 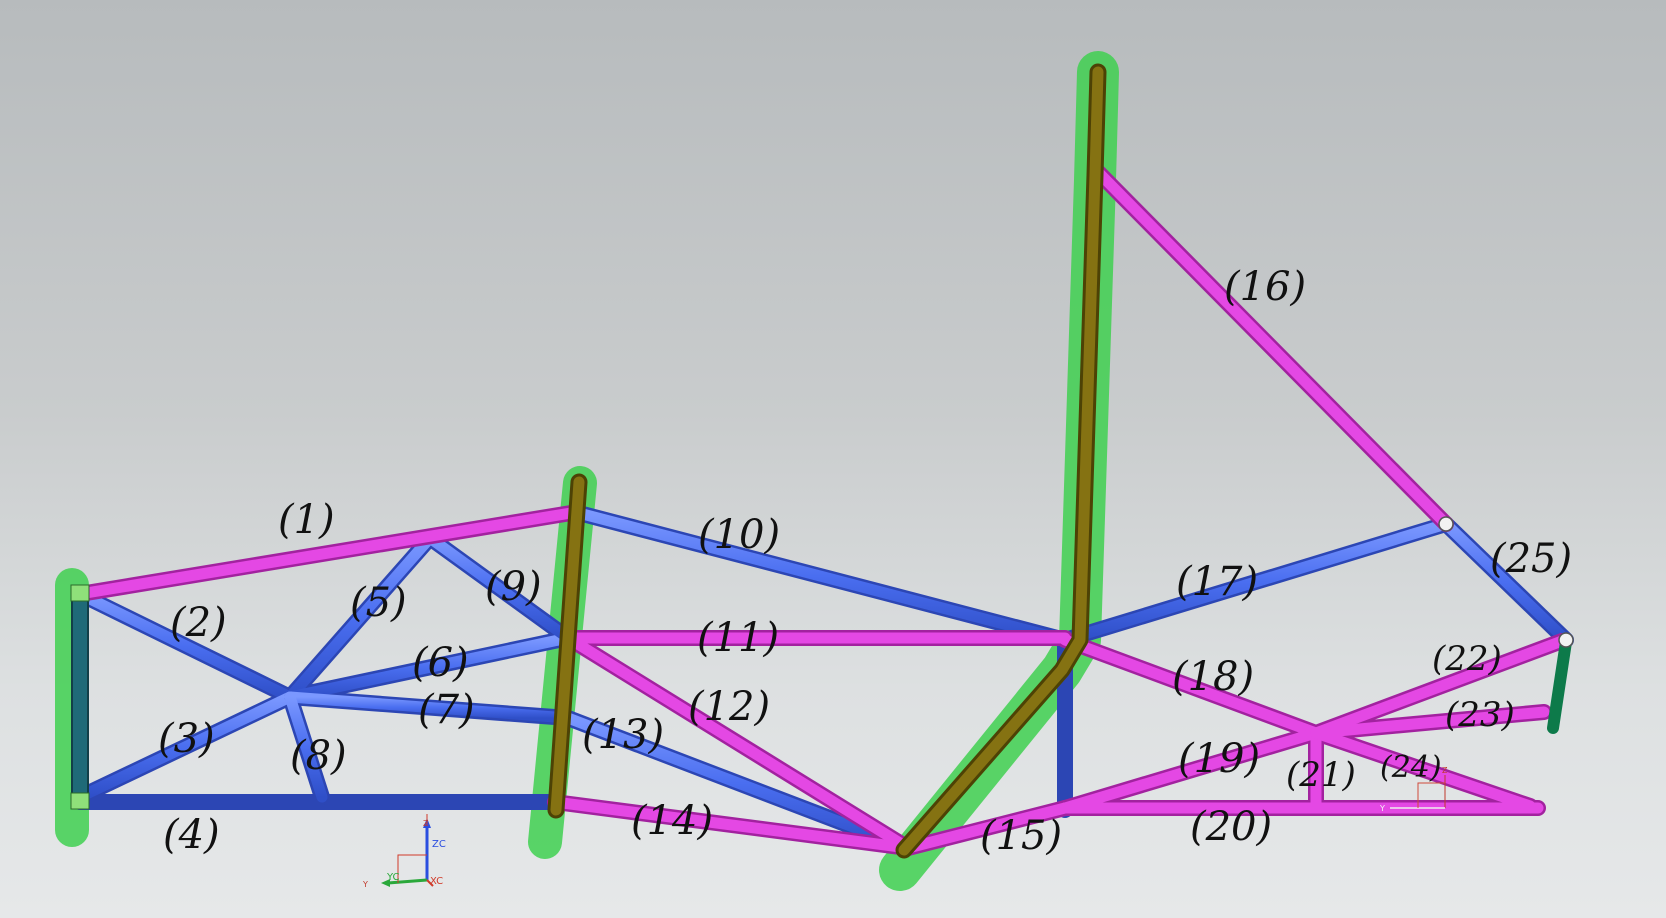 I want to click on small-csys: Z Y, so click(x=1413, y=789).